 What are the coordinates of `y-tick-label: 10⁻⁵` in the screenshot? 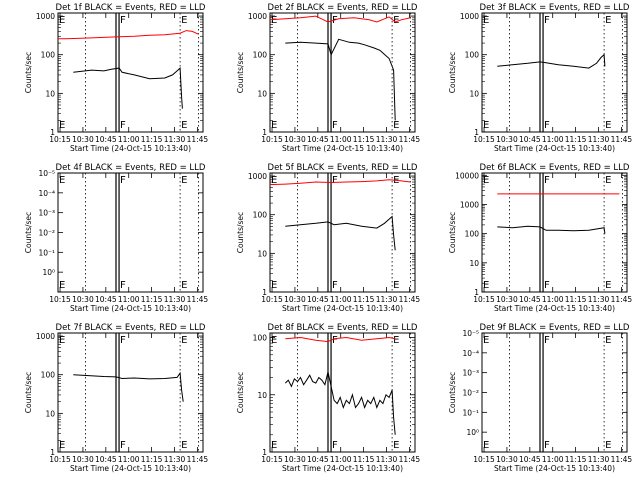 It's located at (470, 333).